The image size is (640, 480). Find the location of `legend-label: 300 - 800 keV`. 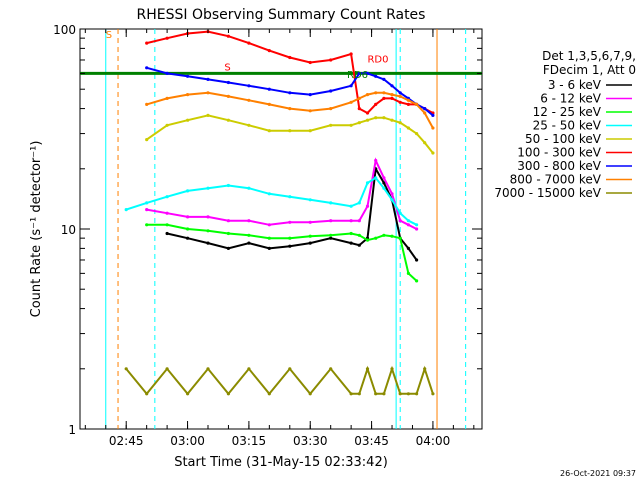

legend-label: 300 - 800 keV is located at coordinates (559, 166).